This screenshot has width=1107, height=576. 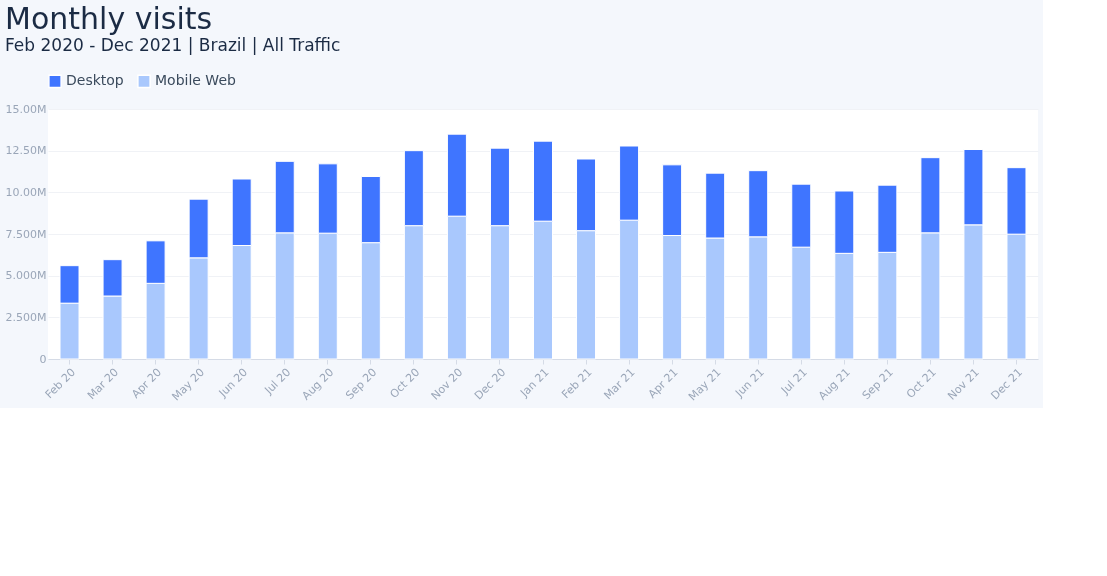 What do you see at coordinates (26, 234) in the screenshot?
I see `y-tick-label: 7.500M` at bounding box center [26, 234].